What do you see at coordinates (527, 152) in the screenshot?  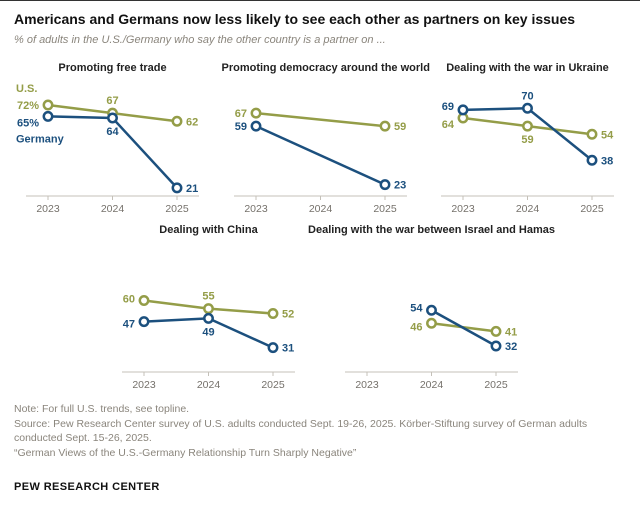 I see `chart-svg: 2023 2024 2025 64 59 54 69 70 38` at bounding box center [527, 152].